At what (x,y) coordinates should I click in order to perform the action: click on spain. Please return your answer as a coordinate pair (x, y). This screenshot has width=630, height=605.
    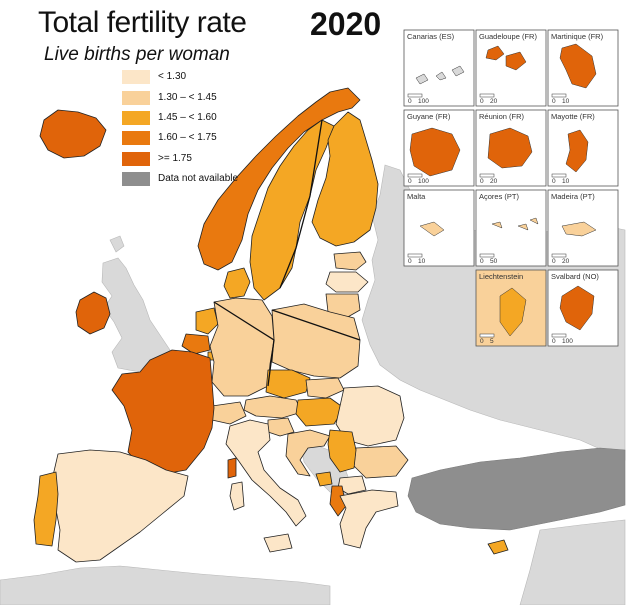
    Looking at the image, I should click on (120, 506).